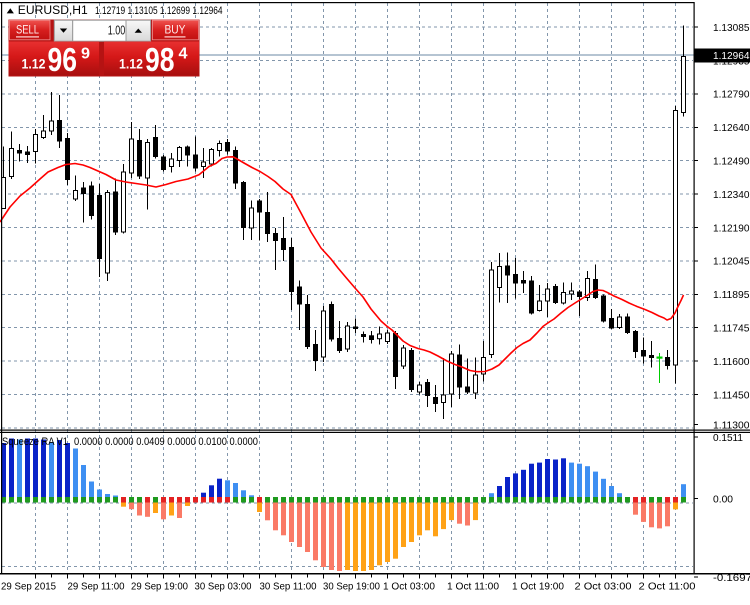 The image size is (750, 605). What do you see at coordinates (473, 586) in the screenshot?
I see `svg-text: 1 Oct 11:00` at bounding box center [473, 586].